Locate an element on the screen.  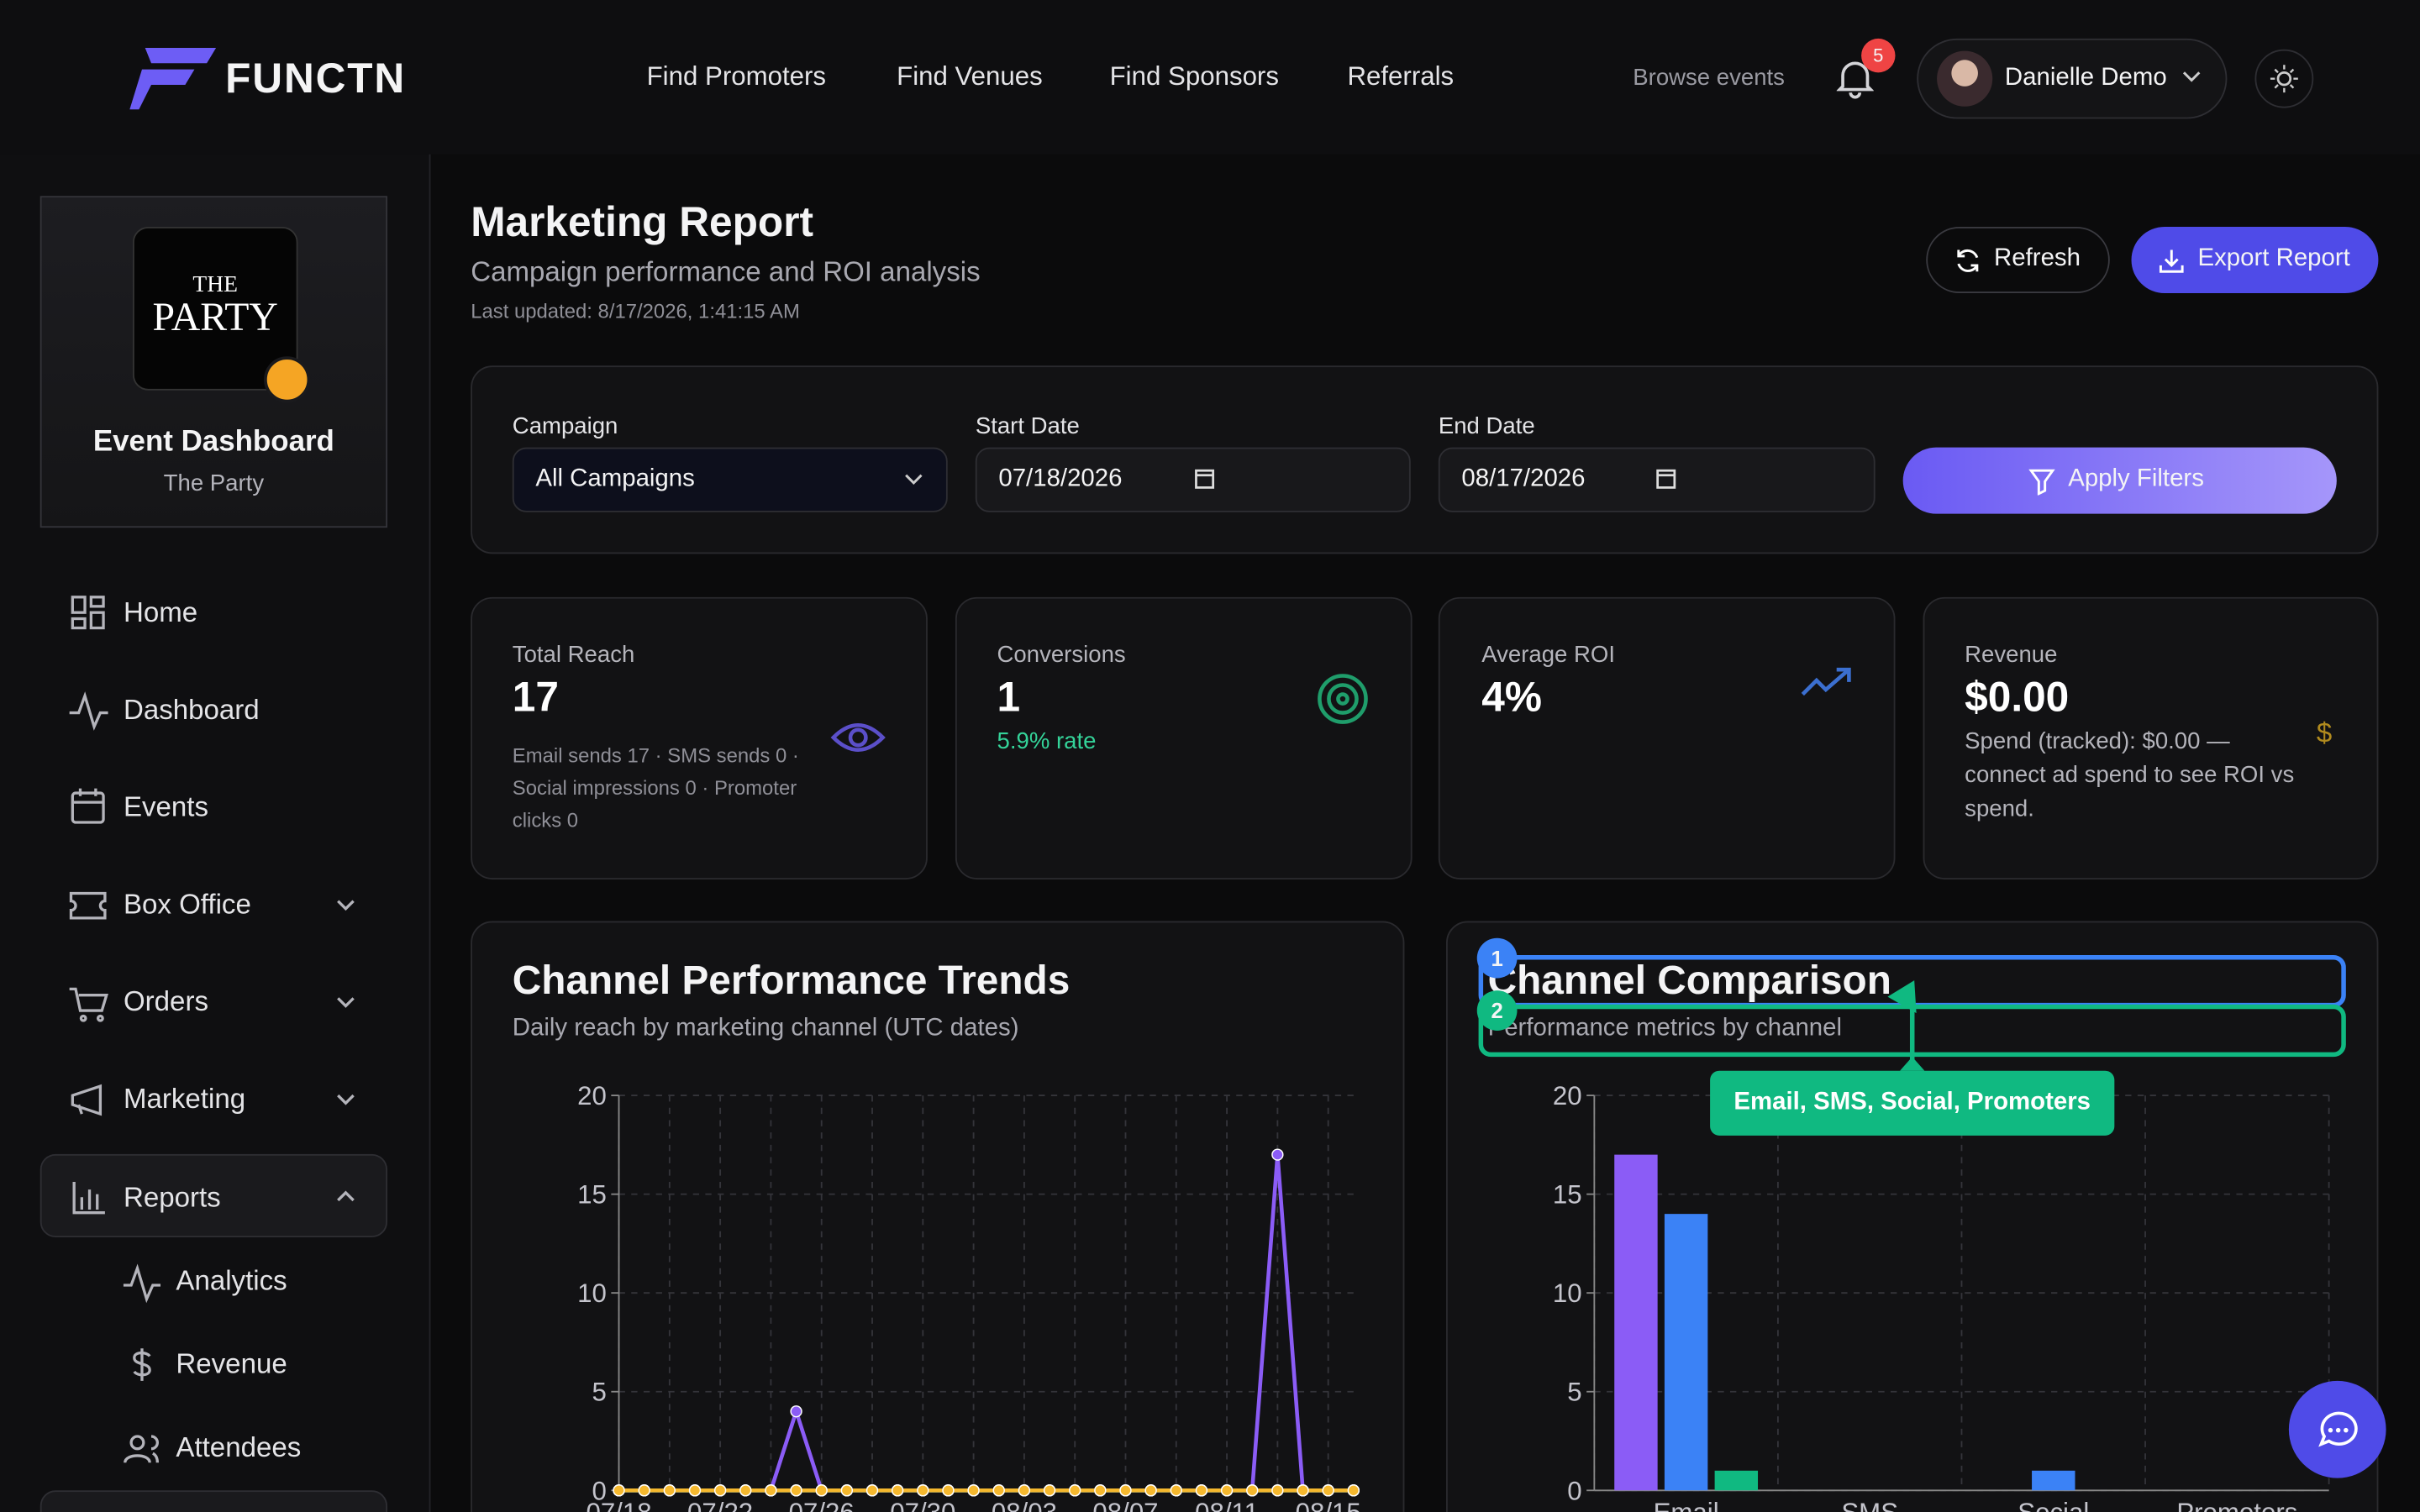
chat-icon is located at coordinates (2338, 1429).